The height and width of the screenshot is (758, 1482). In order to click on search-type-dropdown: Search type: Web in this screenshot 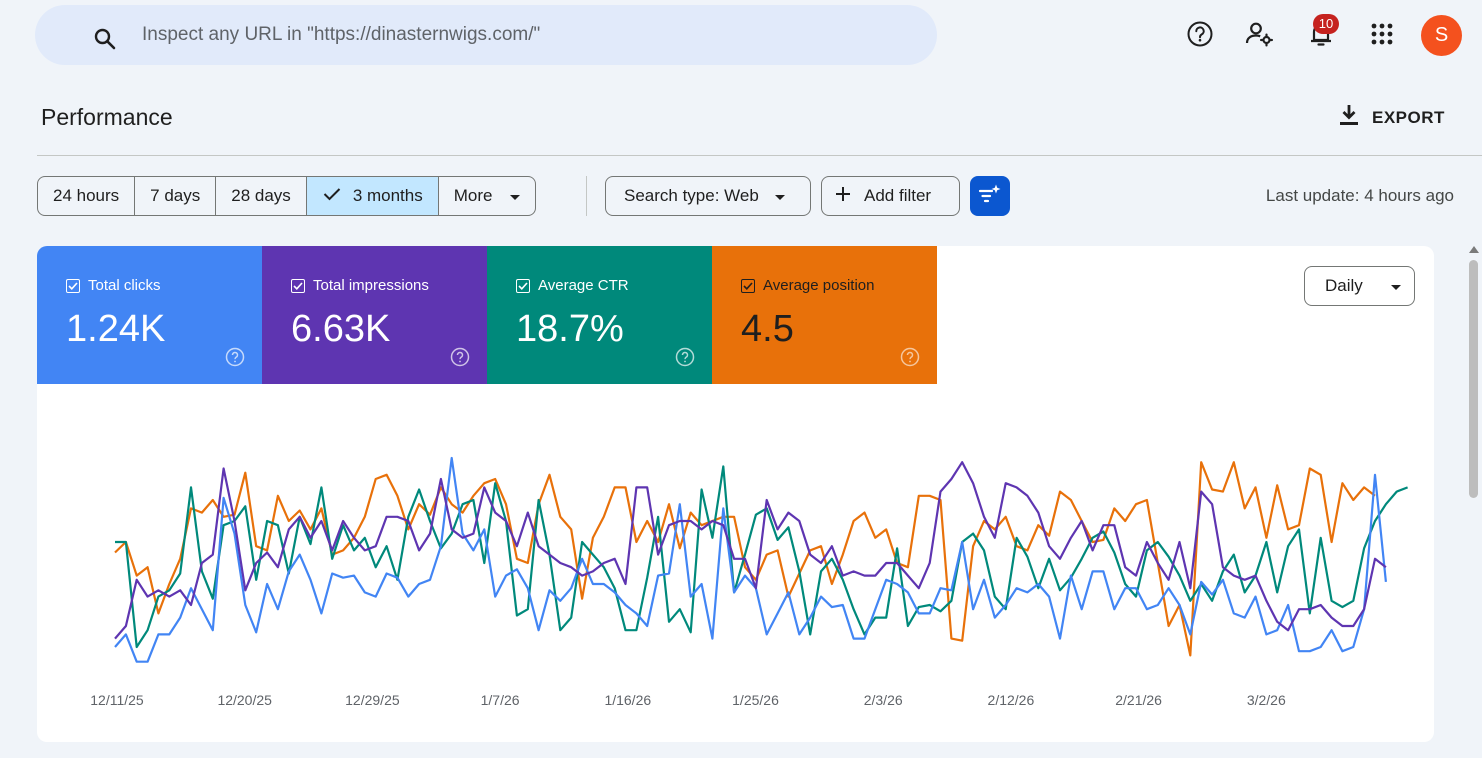, I will do `click(708, 196)`.